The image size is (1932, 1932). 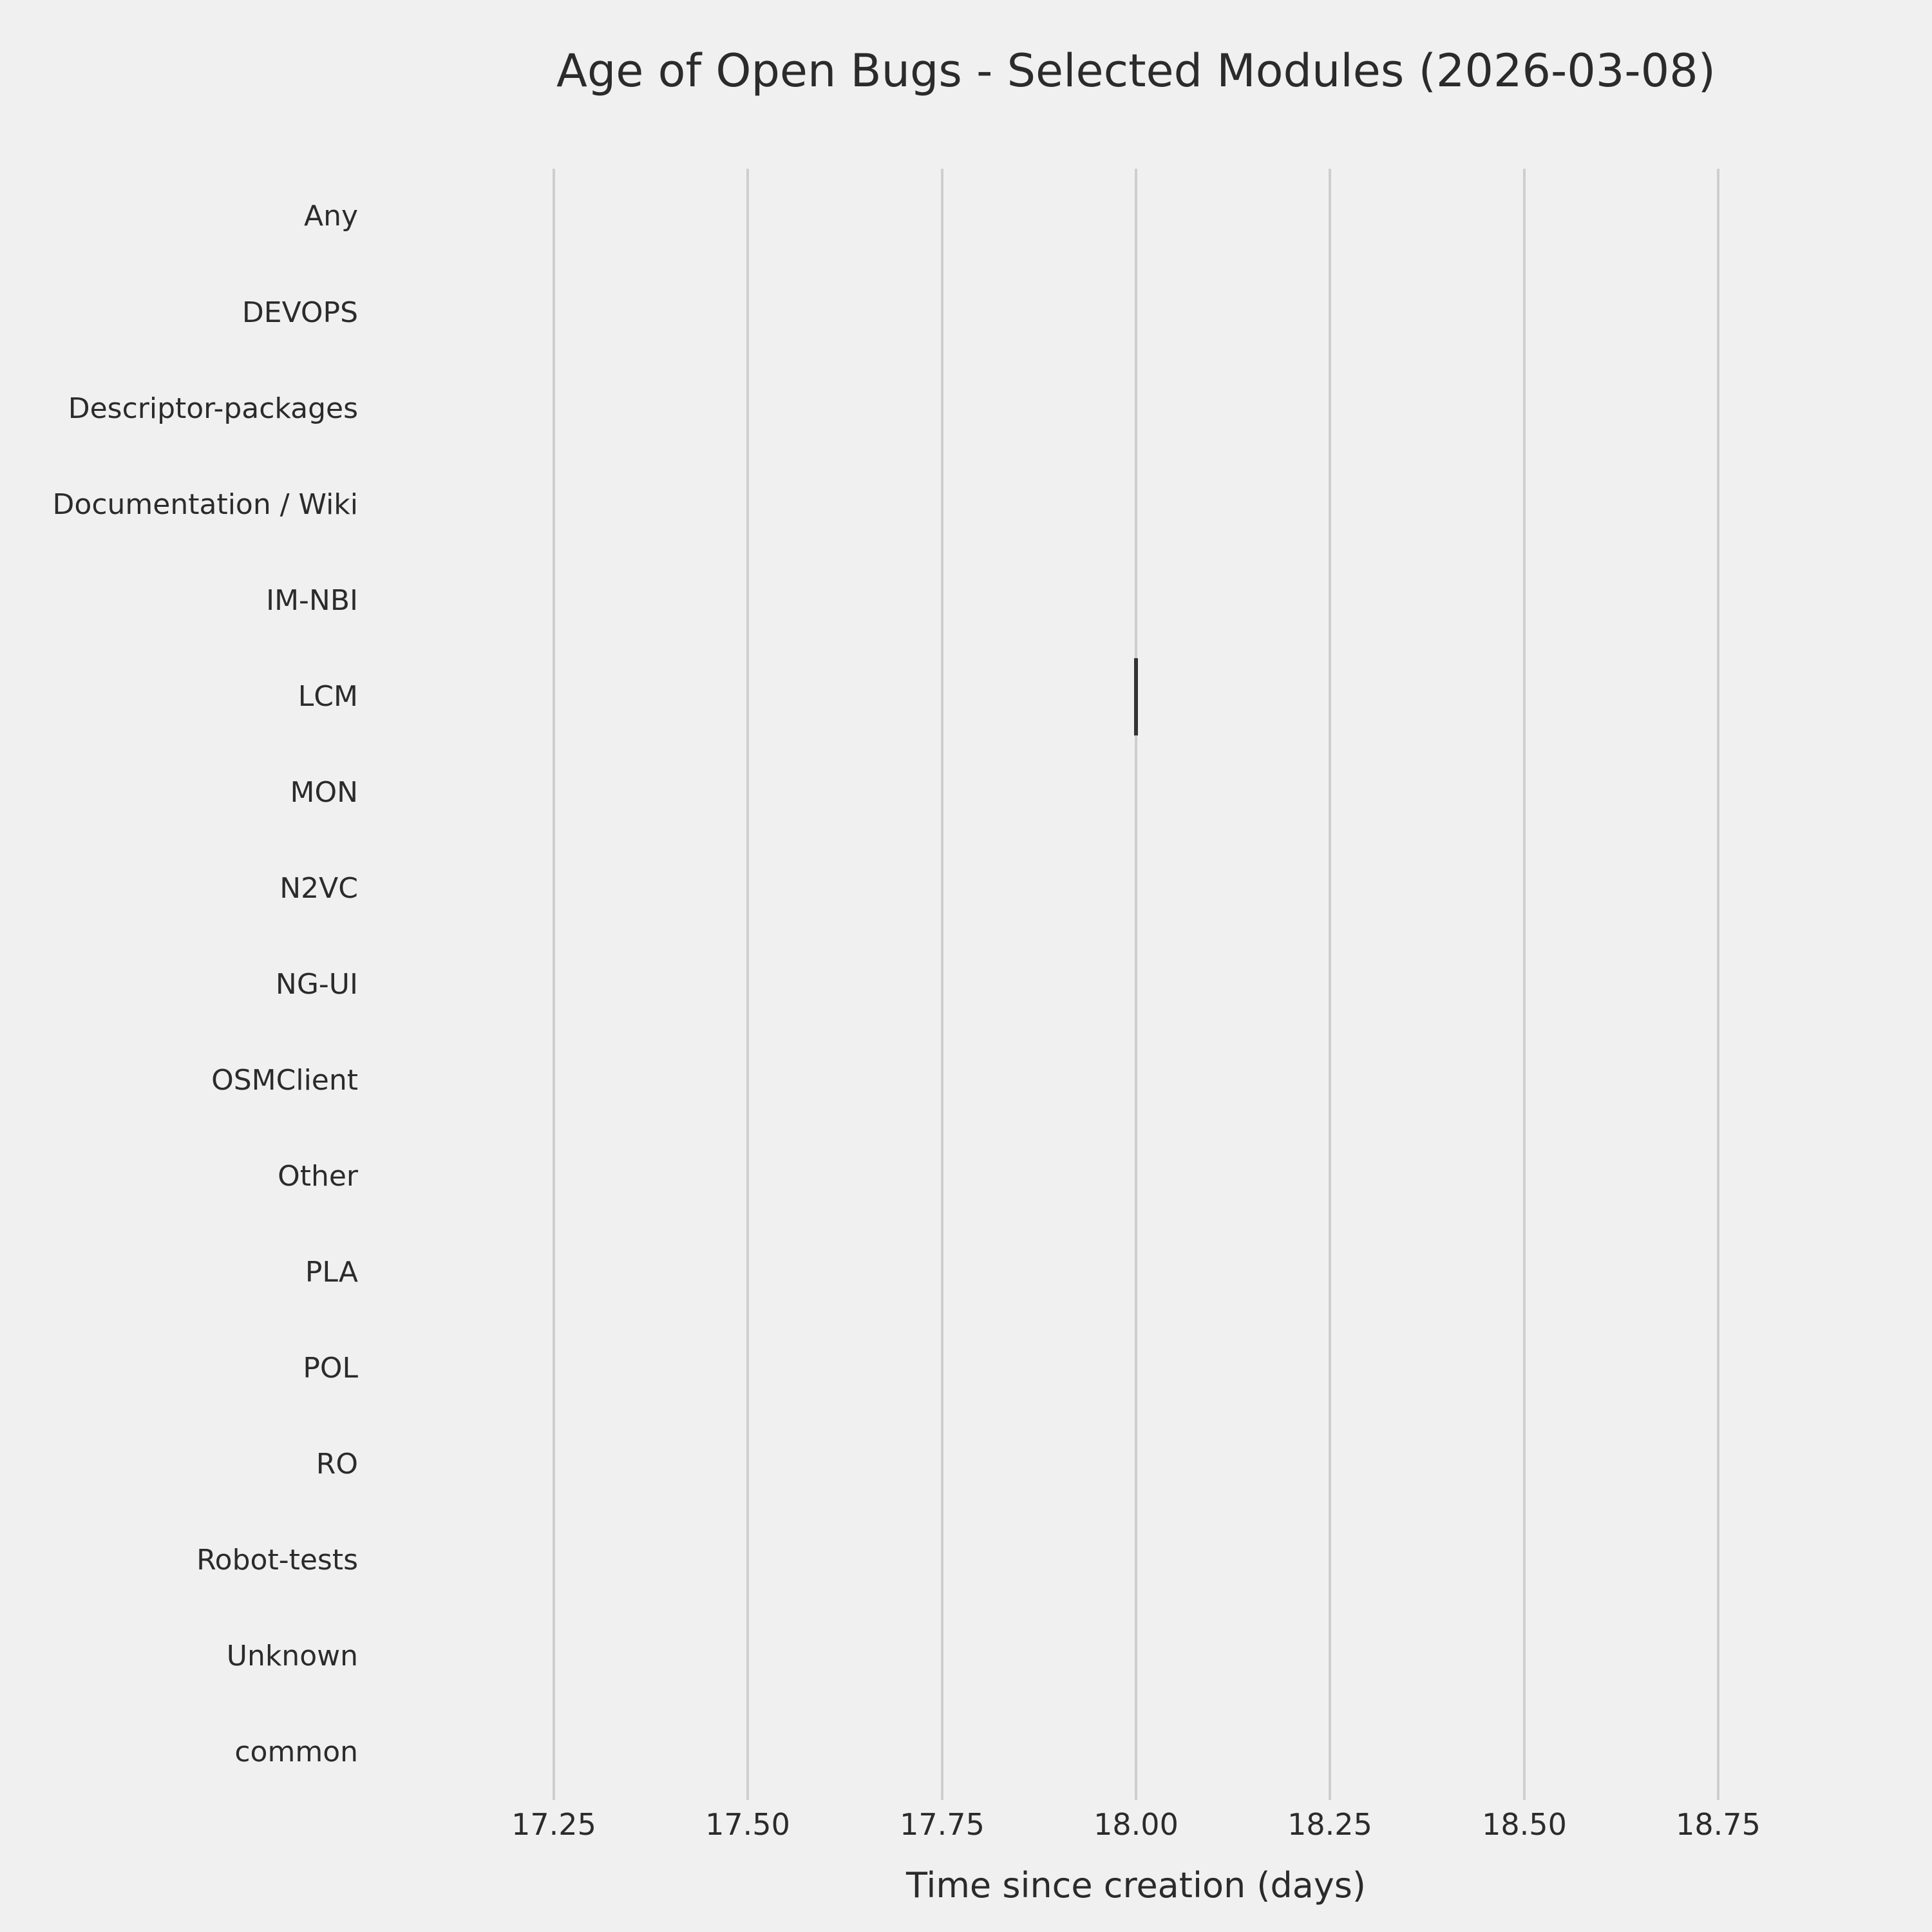 What do you see at coordinates (1136, 696) in the screenshot?
I see `lcm-data-point-marker` at bounding box center [1136, 696].